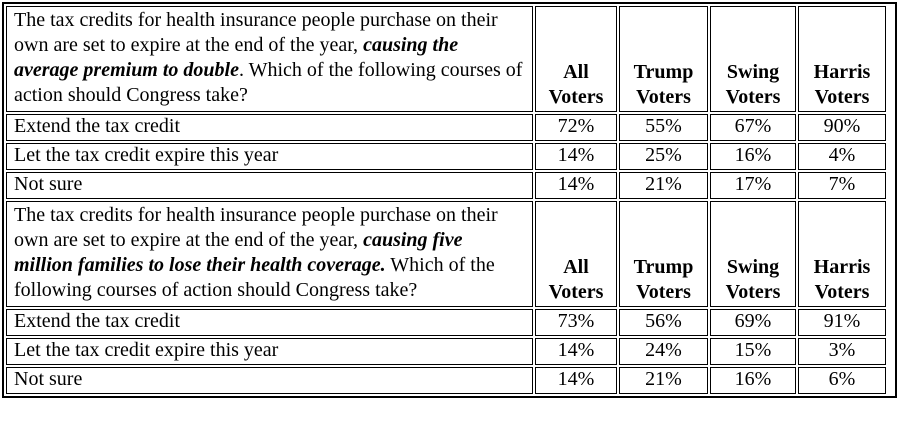 The image size is (900, 438). What do you see at coordinates (842, 322) in the screenshot?
I see `value-harris-voters: 91%` at bounding box center [842, 322].